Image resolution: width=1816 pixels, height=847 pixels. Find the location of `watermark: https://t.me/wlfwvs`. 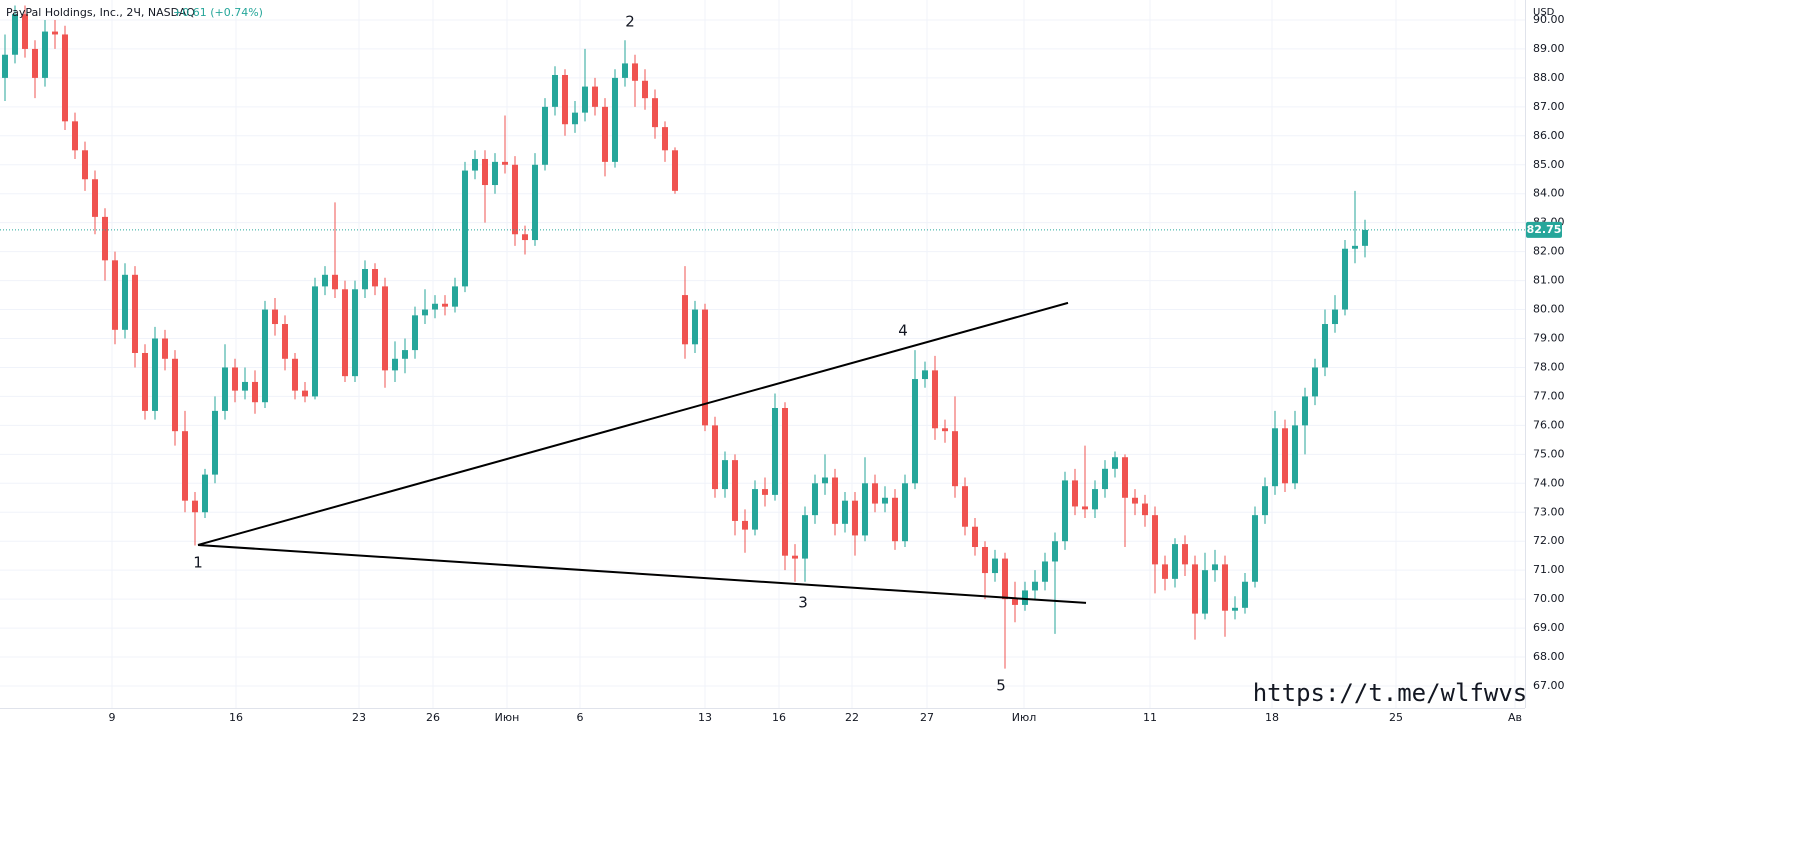

watermark: https://t.me/wlfwvs is located at coordinates (1390, 693).